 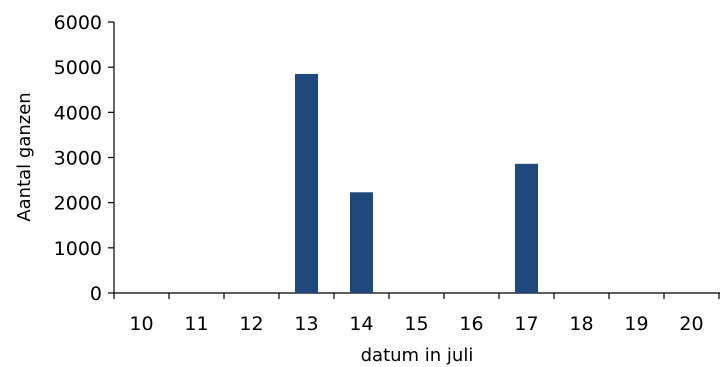 I want to click on x-tick-label: 17, so click(x=526, y=324).